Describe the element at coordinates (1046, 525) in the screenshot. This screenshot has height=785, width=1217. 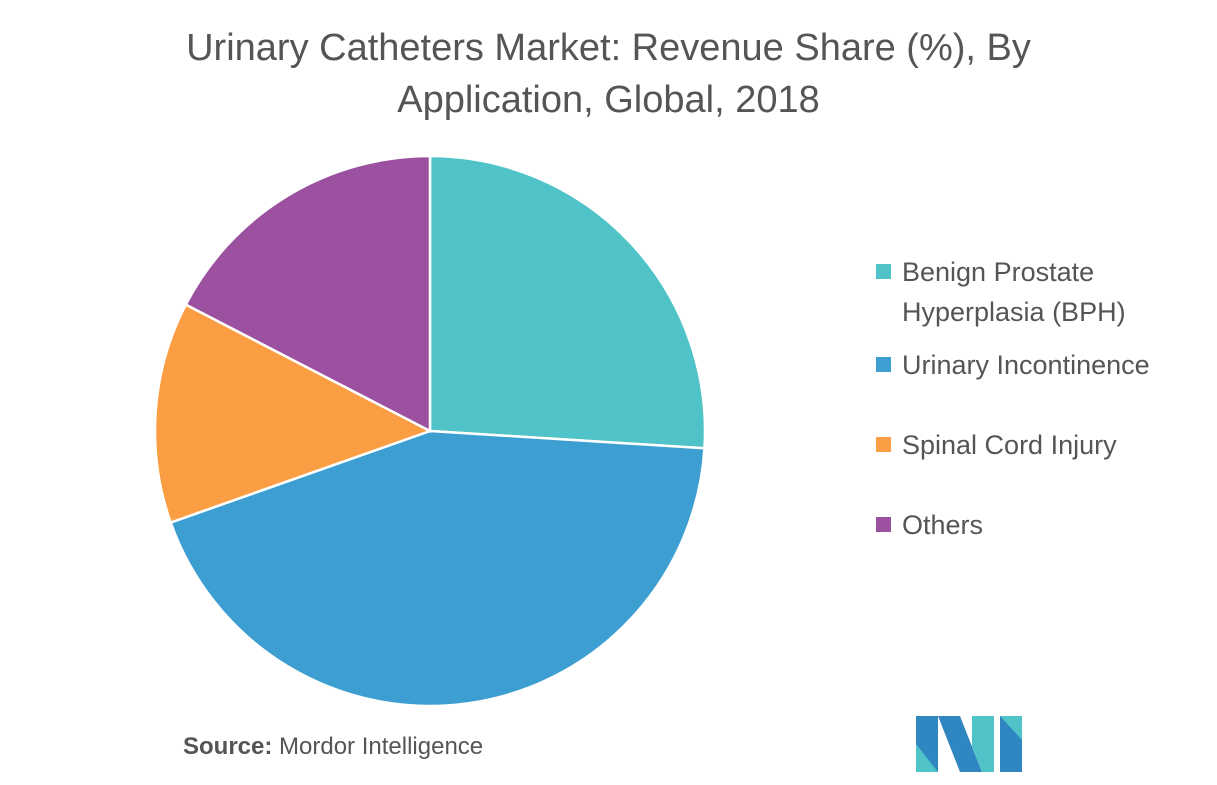
I see `legend-item-others: Others` at that location.